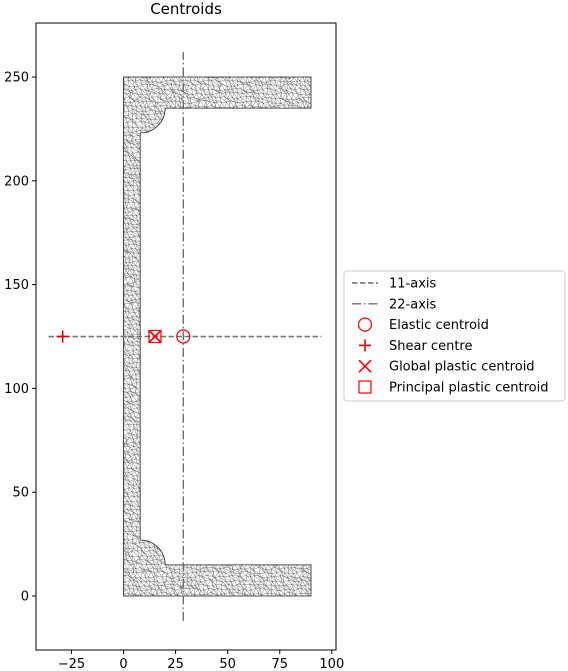 The width and height of the screenshot is (568, 671). Describe the element at coordinates (123, 664) in the screenshot. I see `x-tick-label: 0` at that location.